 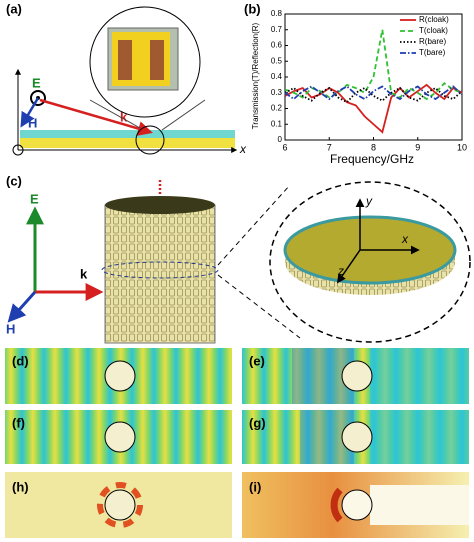 What do you see at coordinates (14, 180) in the screenshot?
I see `panel-label: (c)` at bounding box center [14, 180].